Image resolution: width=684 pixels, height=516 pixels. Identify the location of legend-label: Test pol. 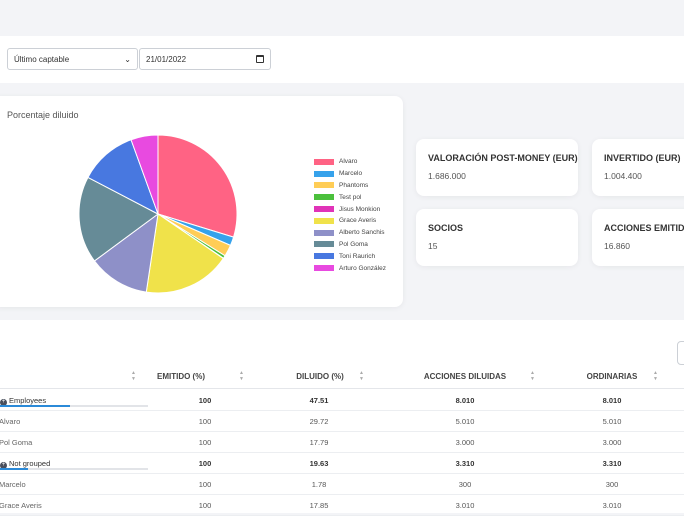
(350, 197).